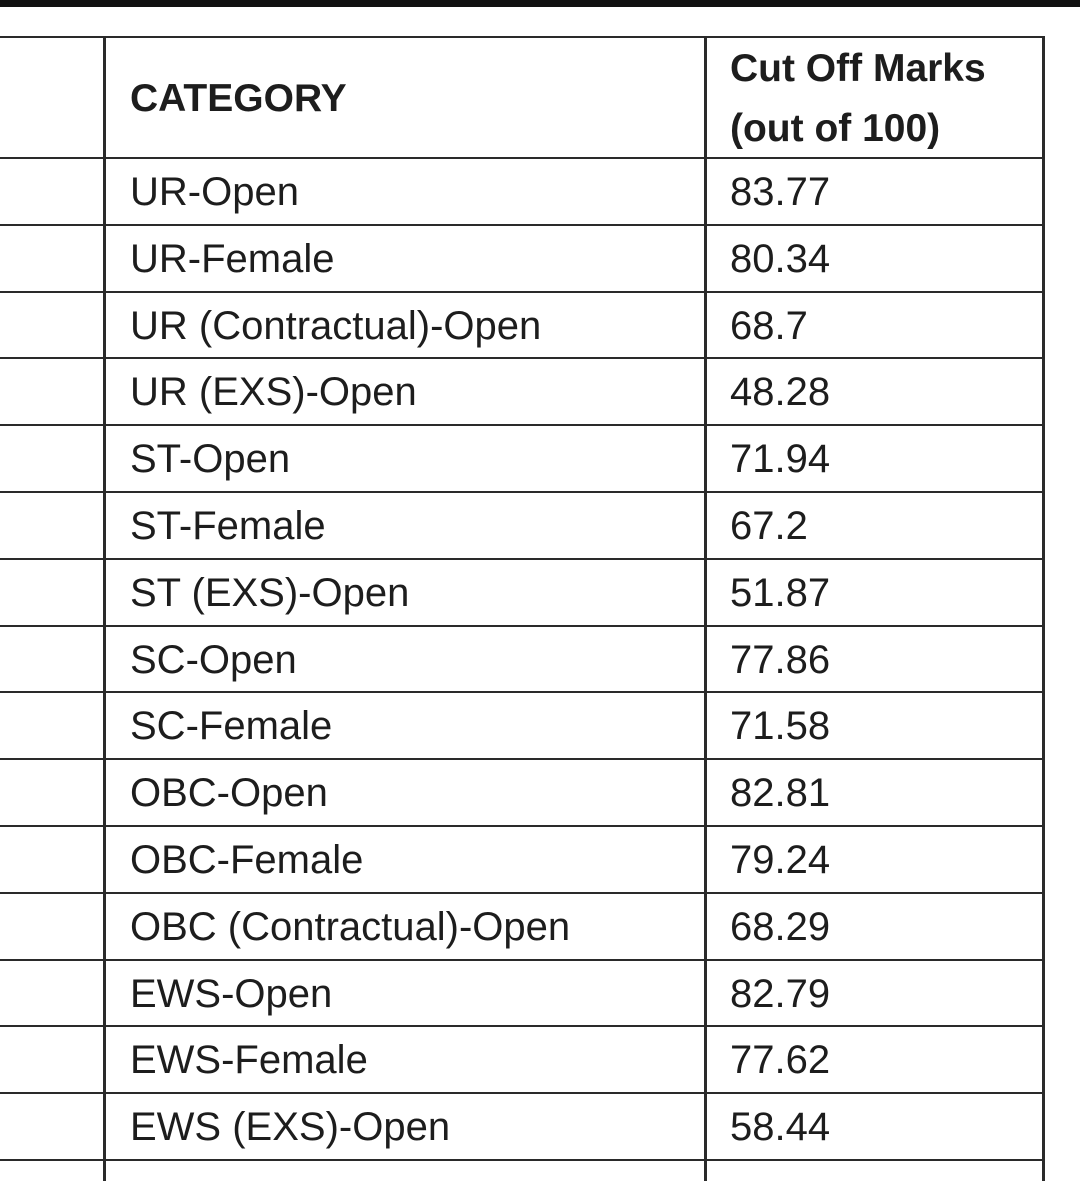 This screenshot has height=1181, width=1080. I want to click on category-cell: SC-Female, so click(231, 726).